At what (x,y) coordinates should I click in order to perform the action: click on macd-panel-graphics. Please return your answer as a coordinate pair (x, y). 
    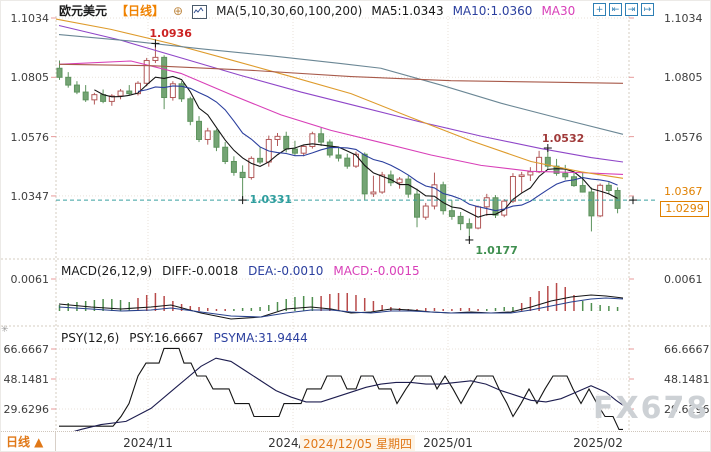
    Looking at the image, I should click on (341, 301).